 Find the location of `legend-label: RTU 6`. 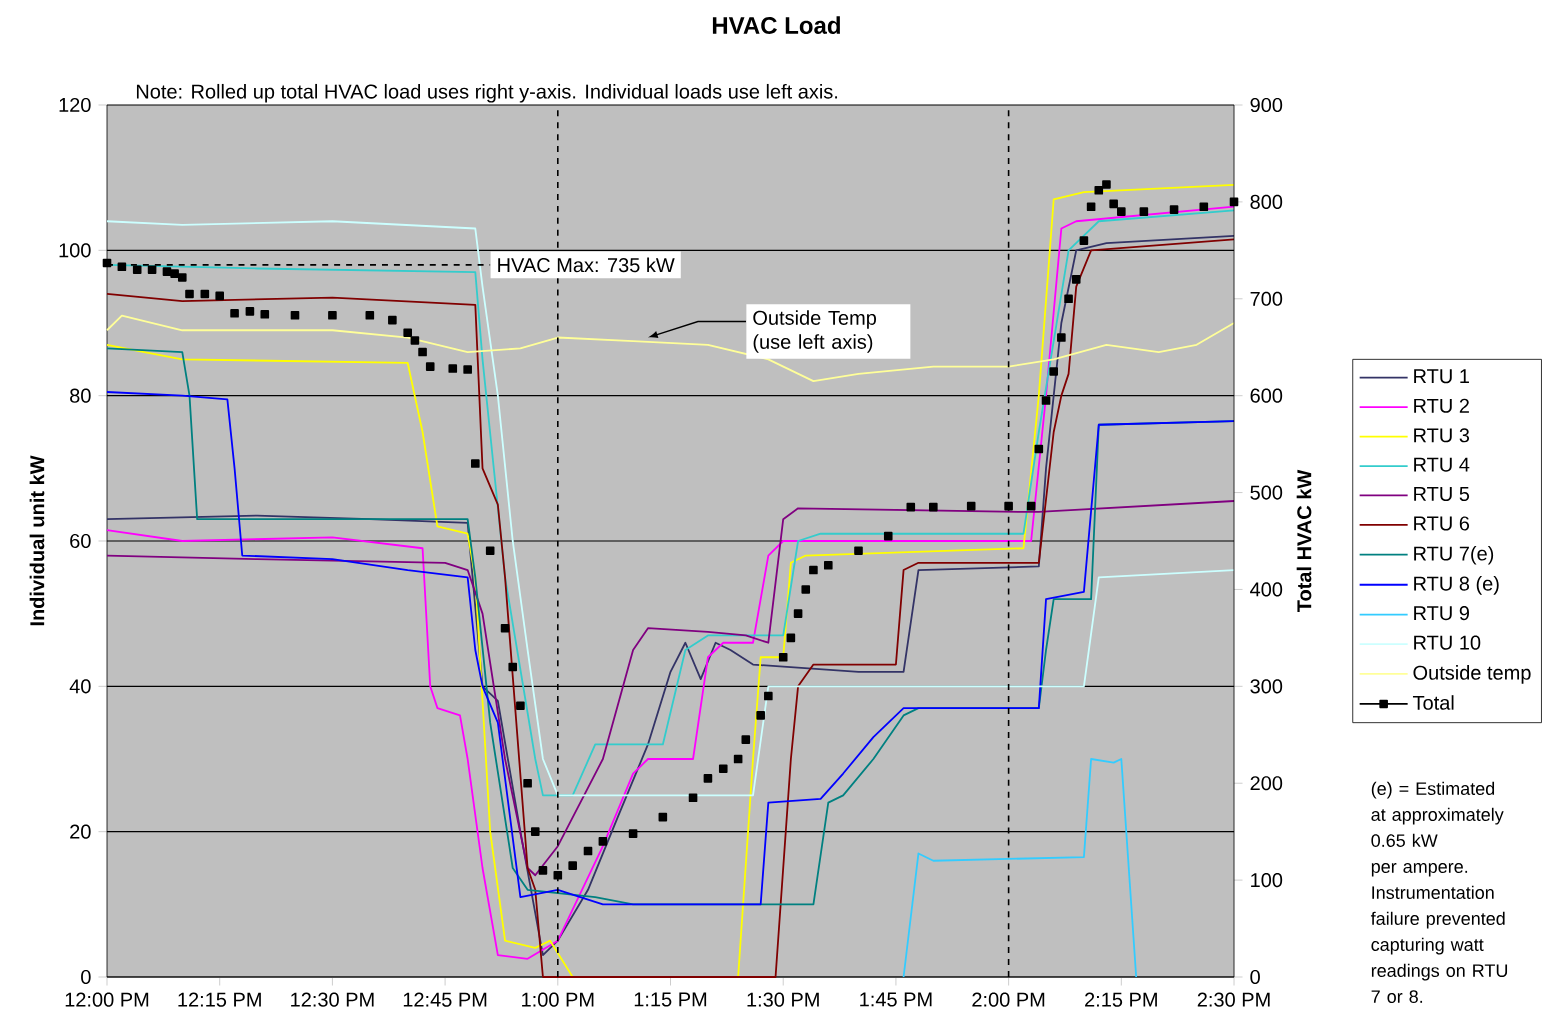

legend-label: RTU 6 is located at coordinates (1442, 523).